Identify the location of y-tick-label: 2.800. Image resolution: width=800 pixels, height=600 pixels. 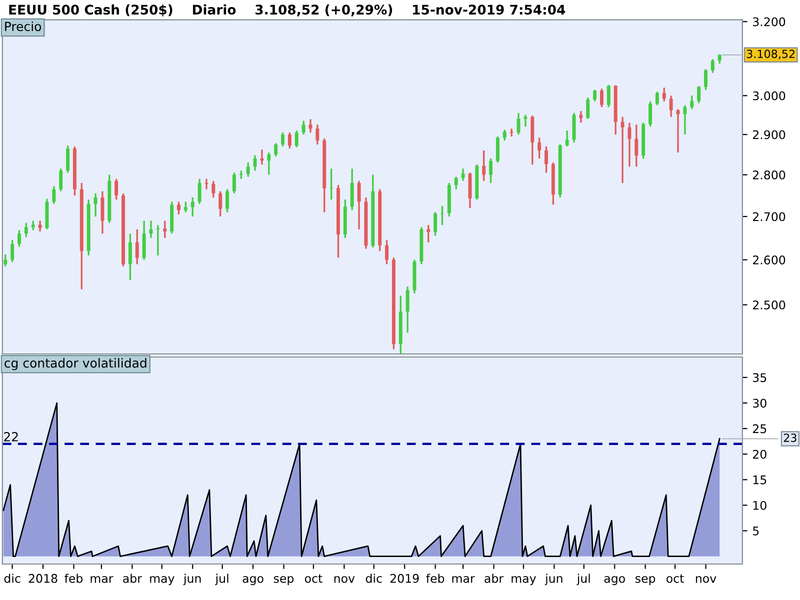
(769, 175).